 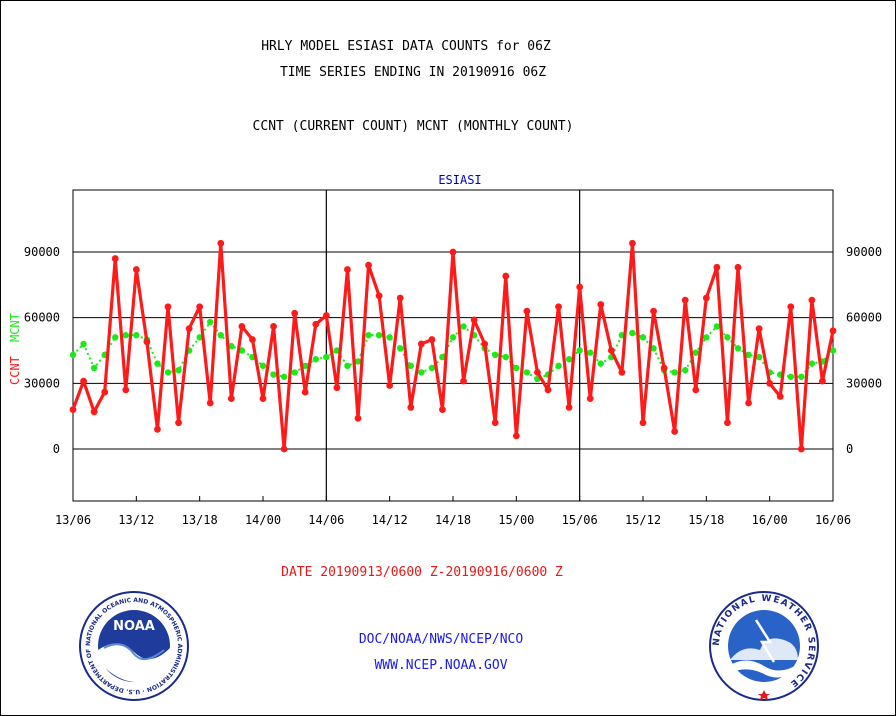 I want to click on website-label: WWW.NCEP.NOAA.GOV, so click(x=441, y=665).